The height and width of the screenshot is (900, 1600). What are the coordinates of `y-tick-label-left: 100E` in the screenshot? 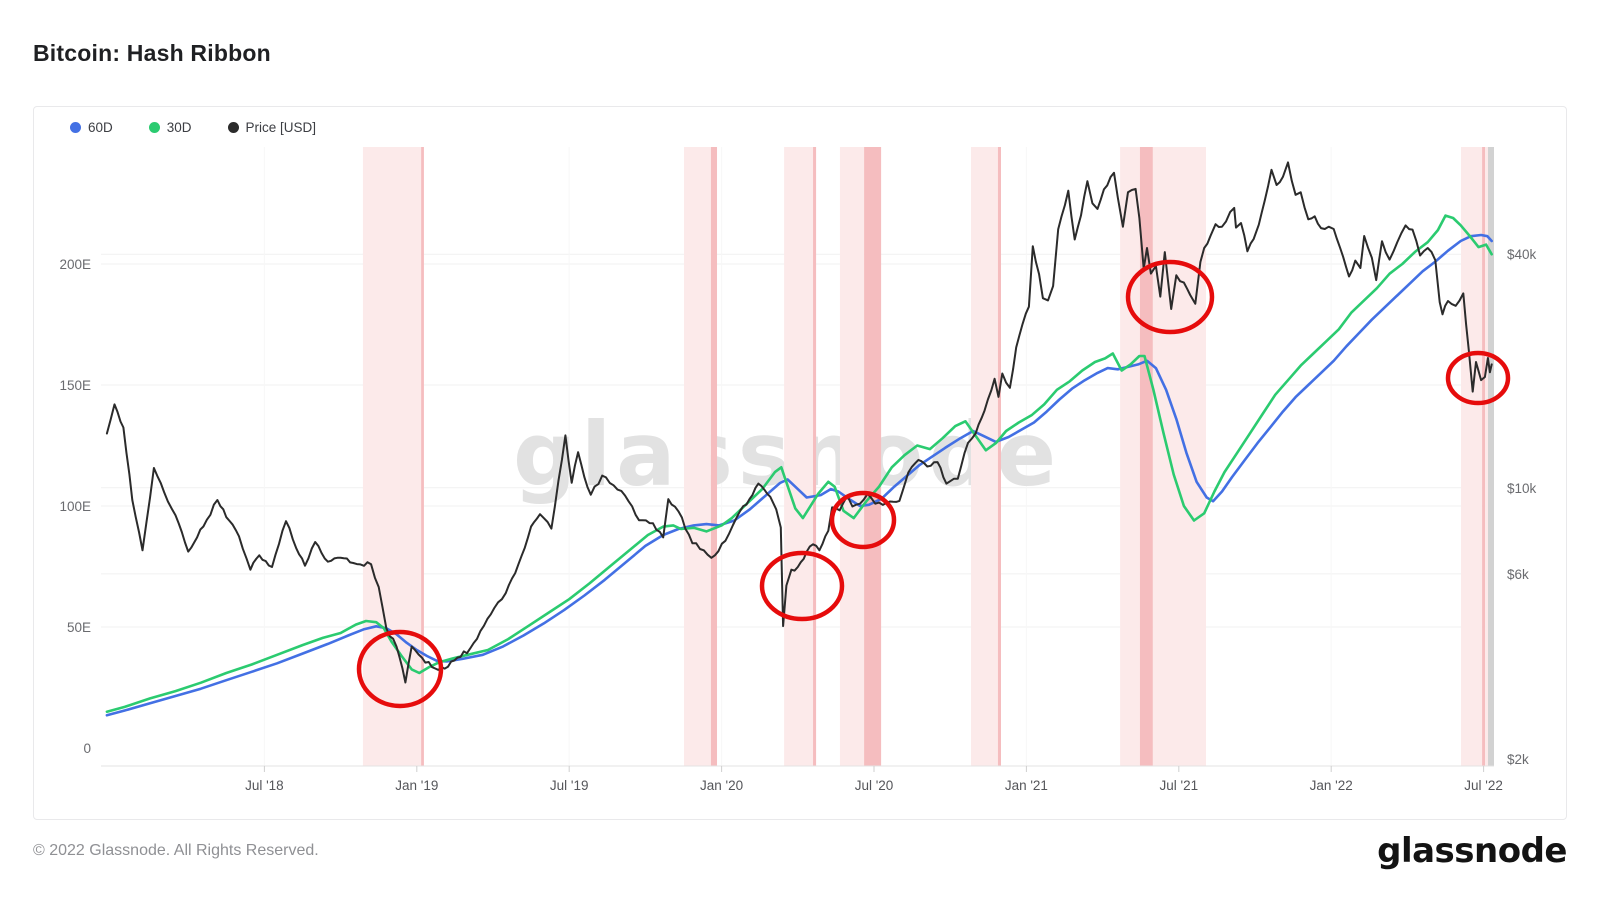 It's located at (75, 506).